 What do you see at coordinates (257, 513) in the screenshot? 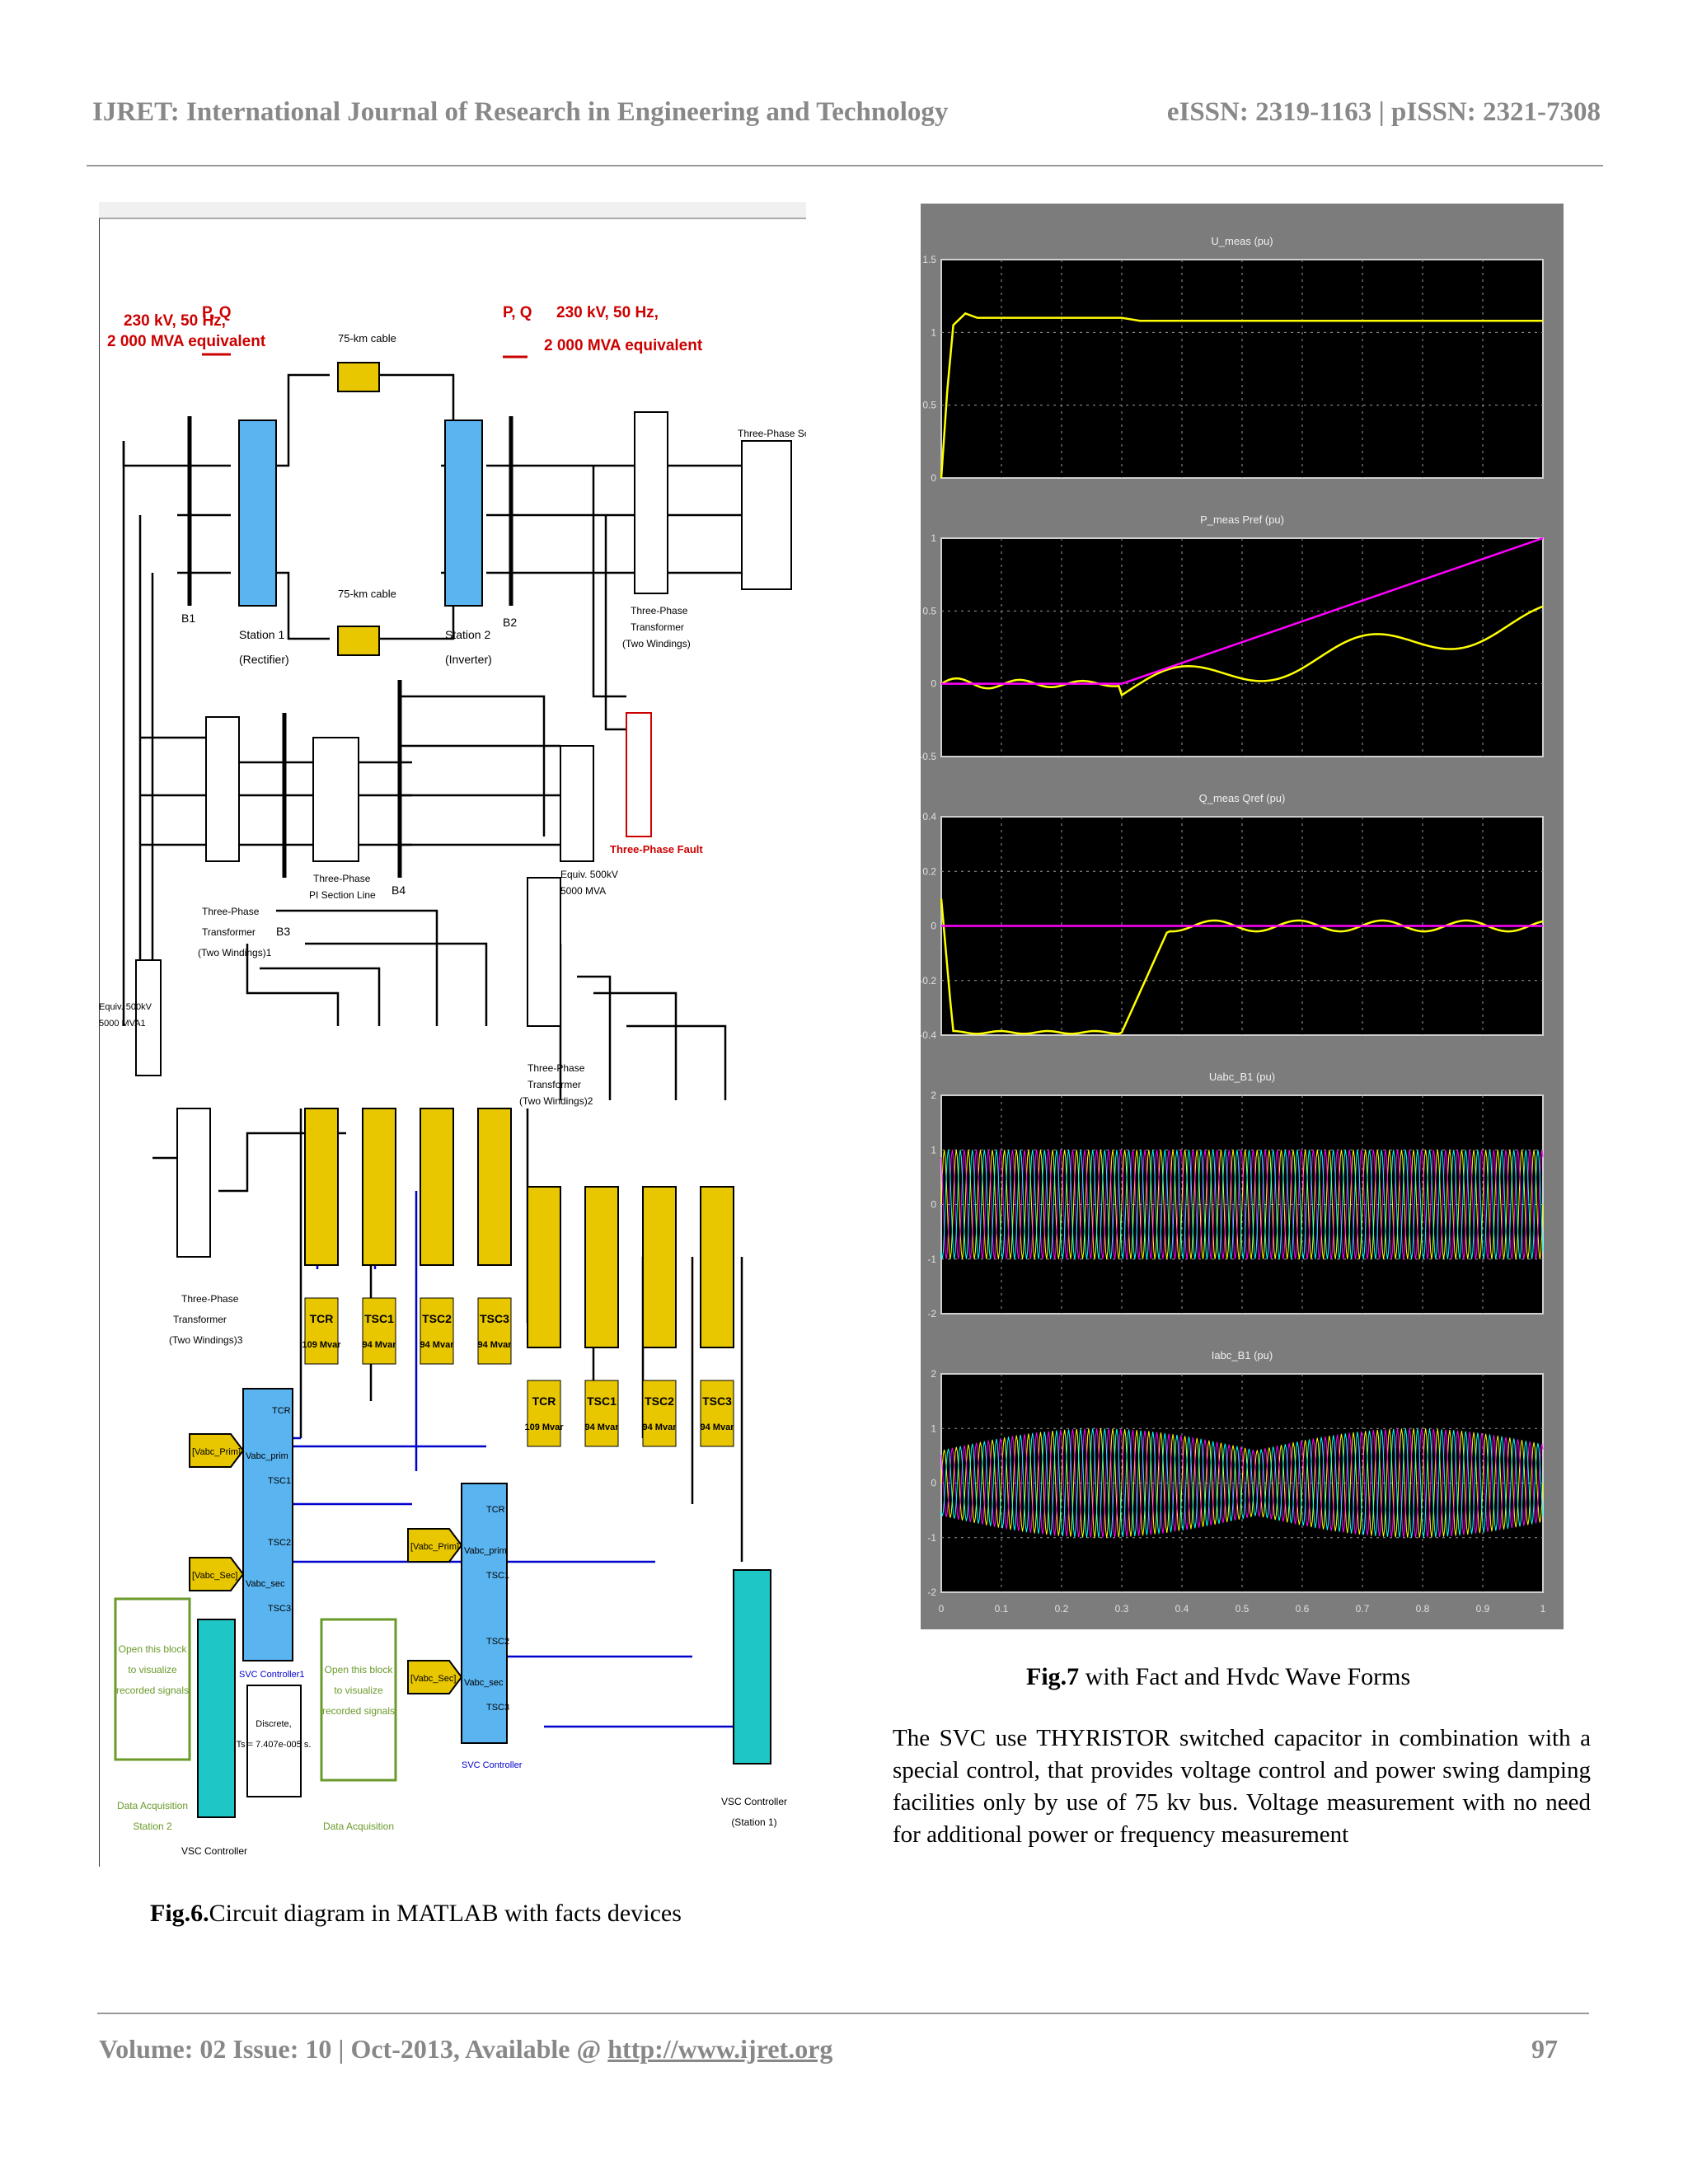
I see `station-1-block` at bounding box center [257, 513].